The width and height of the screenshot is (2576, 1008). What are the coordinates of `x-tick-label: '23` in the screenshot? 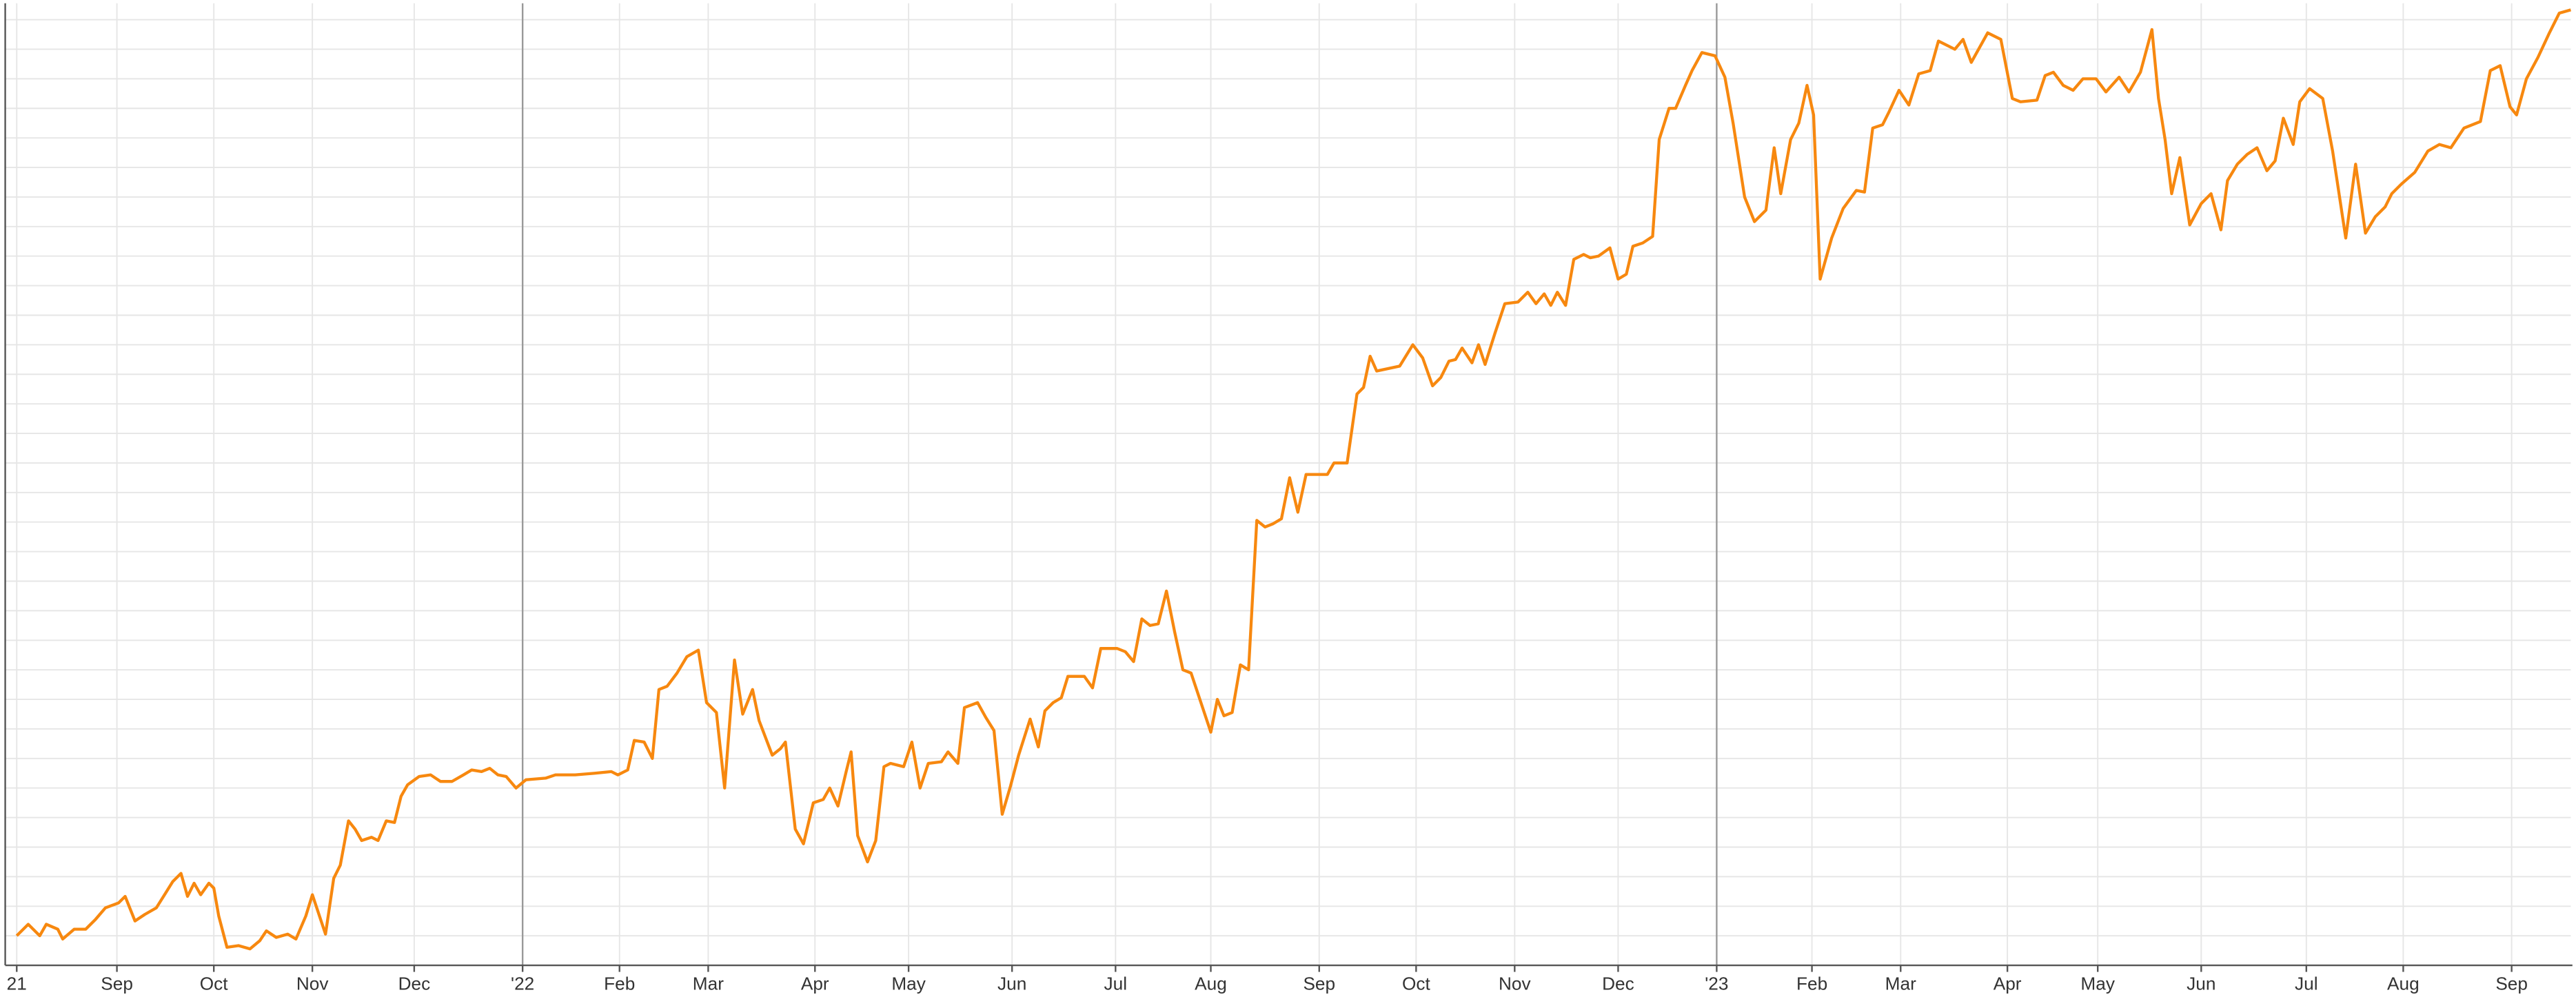 It's located at (1716, 984).